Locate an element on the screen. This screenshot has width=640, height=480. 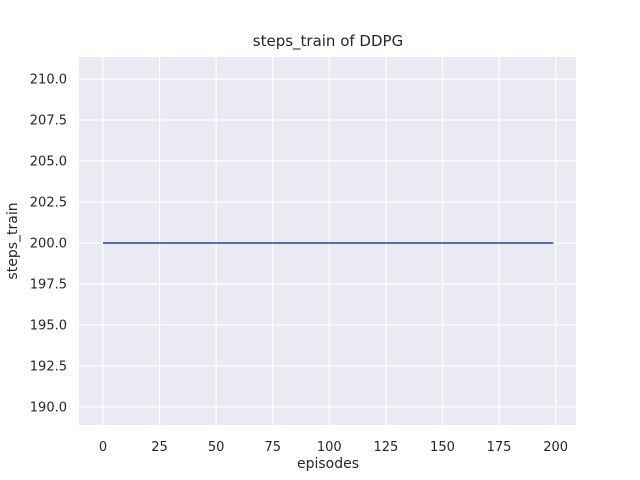
x-tick-label: 25 is located at coordinates (159, 447).